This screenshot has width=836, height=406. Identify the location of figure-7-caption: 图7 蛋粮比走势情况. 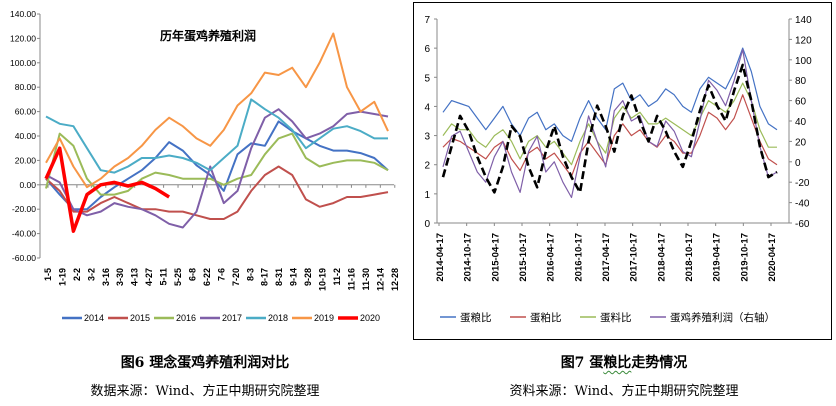
(624, 362).